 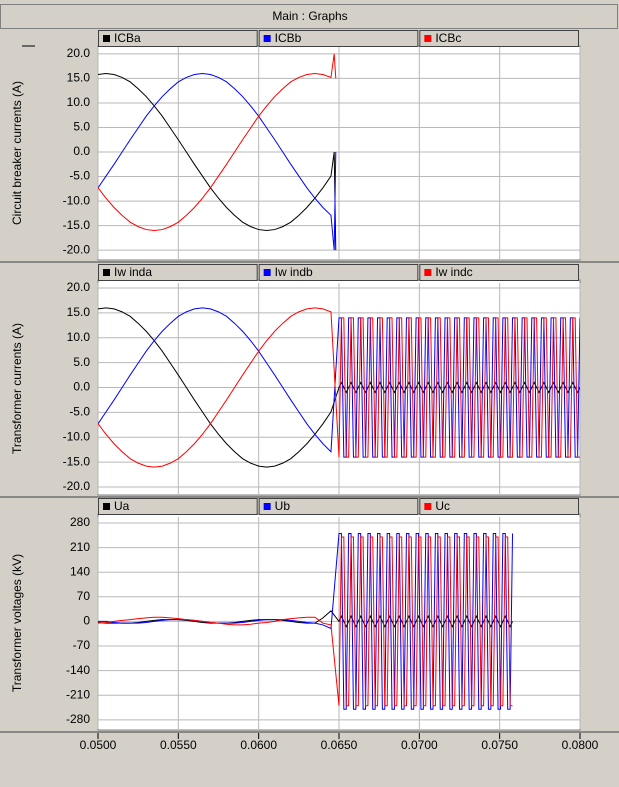 What do you see at coordinates (86, 621) in the screenshot?
I see `y-tick-label: 0` at bounding box center [86, 621].